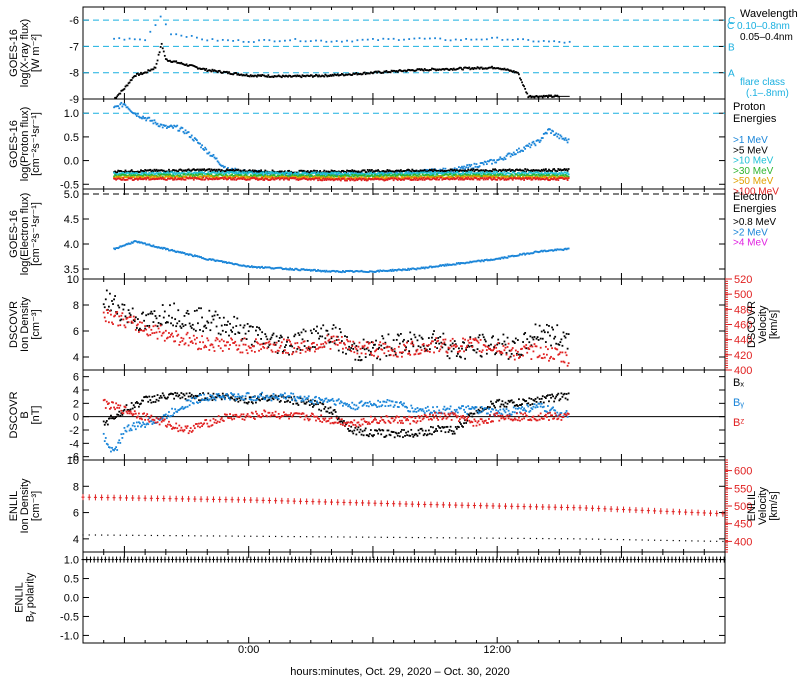 This screenshot has width=800, height=680. I want to click on series-velocity, so click(336, 338).